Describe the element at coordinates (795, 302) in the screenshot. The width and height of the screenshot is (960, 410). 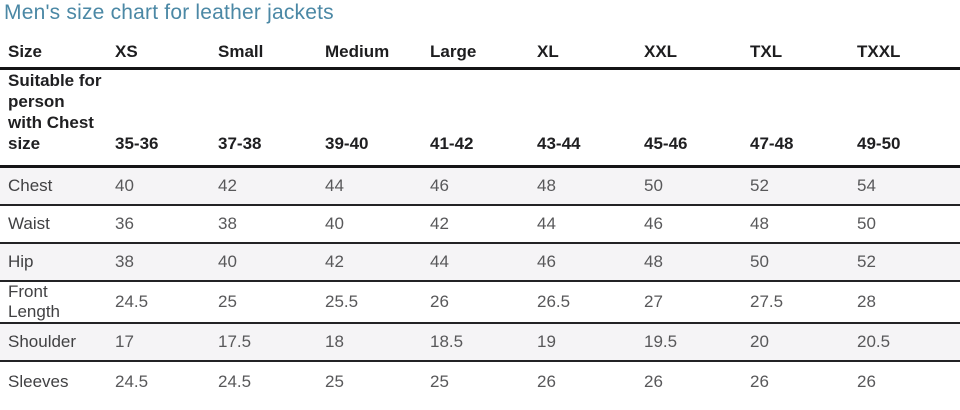
I see `cell: 27.5` at that location.